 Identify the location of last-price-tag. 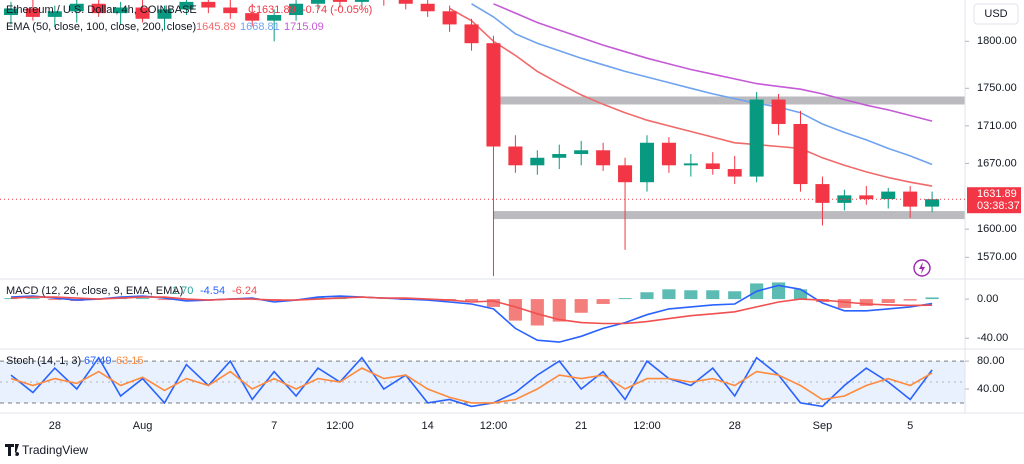
(994, 200).